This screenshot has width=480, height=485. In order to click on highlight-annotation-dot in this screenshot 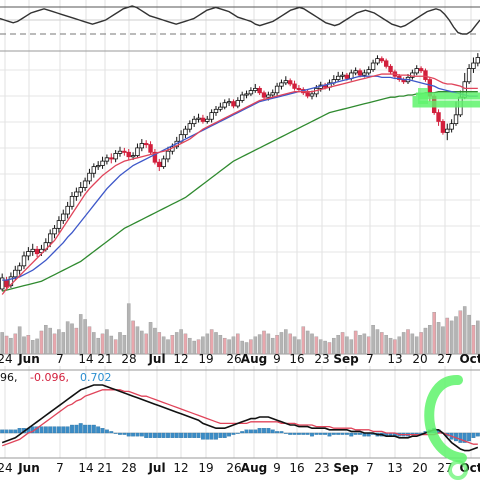, I will do `click(458, 470)`.